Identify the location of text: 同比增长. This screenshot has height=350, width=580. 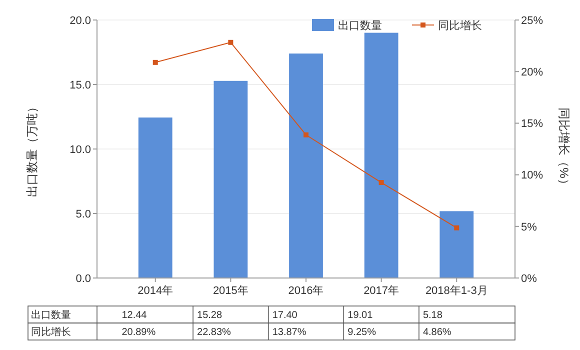
(51, 332).